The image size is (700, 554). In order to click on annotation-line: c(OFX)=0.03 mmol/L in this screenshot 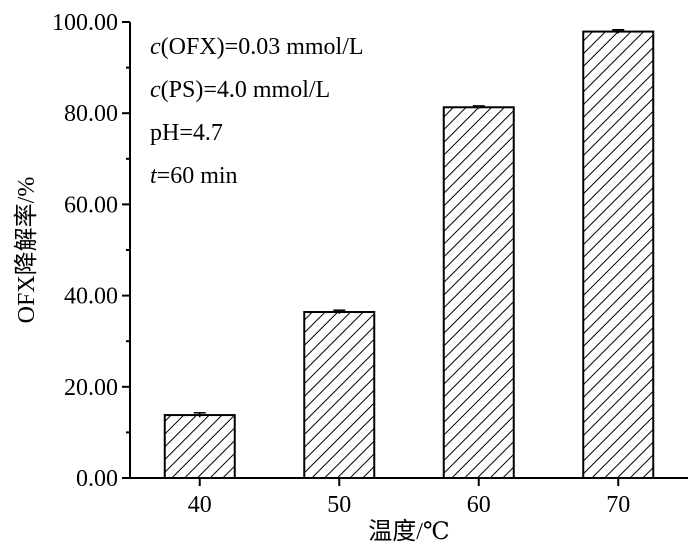, I will do `click(257, 47)`.